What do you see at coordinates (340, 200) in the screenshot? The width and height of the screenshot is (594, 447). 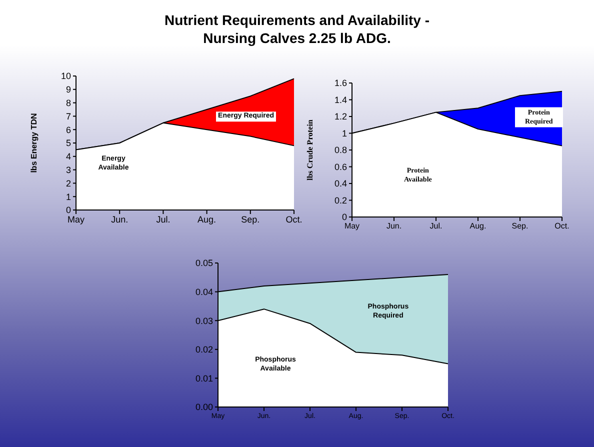 I see `y-tick-label: 0.2` at bounding box center [340, 200].